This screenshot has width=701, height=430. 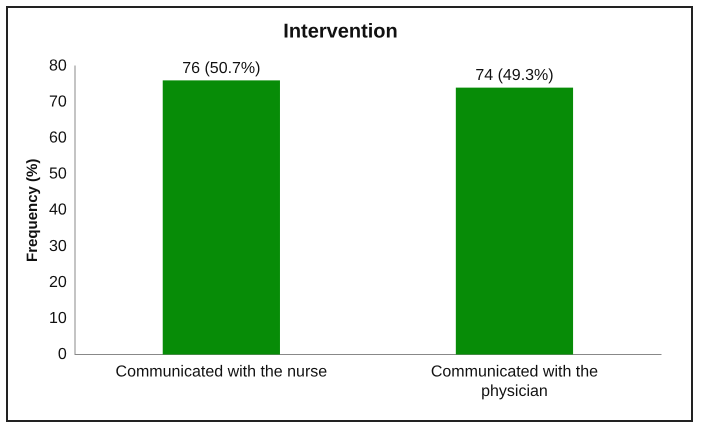 What do you see at coordinates (58, 65) in the screenshot?
I see `y-tick-label: 80` at bounding box center [58, 65].